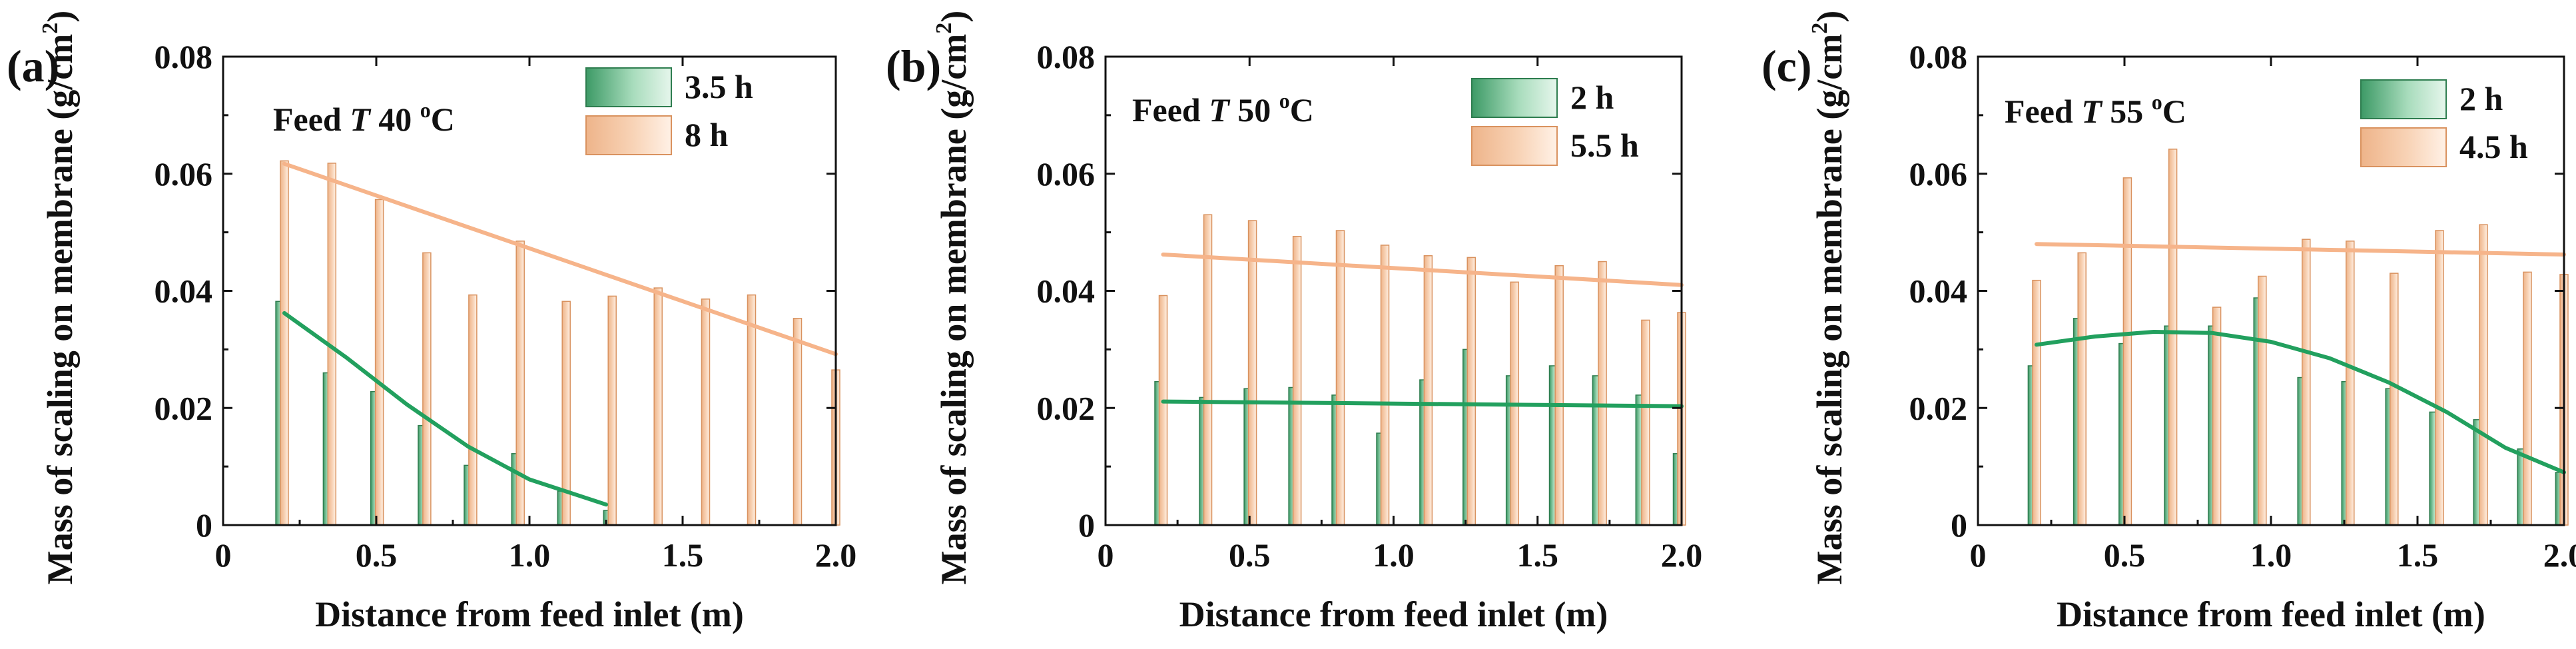  I want to click on panel-letter: (a), so click(33, 66).